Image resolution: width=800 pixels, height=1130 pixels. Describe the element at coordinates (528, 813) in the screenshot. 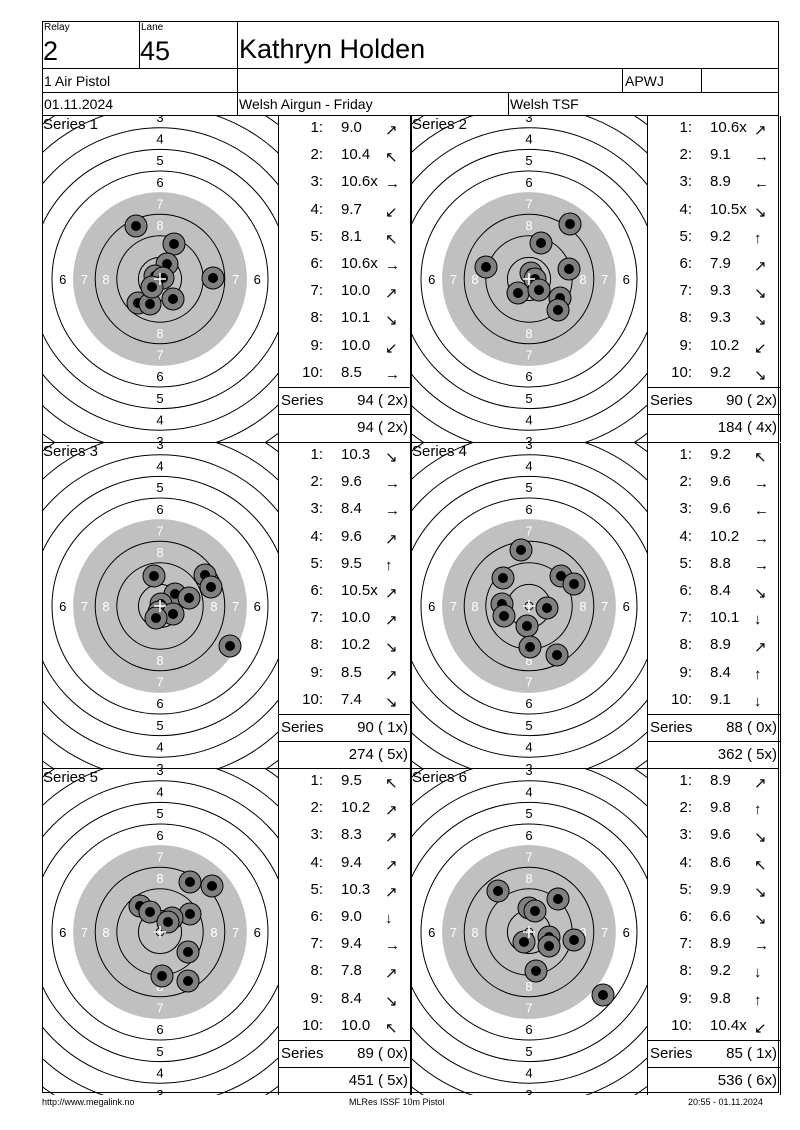

I see `ring-number: 5` at that location.